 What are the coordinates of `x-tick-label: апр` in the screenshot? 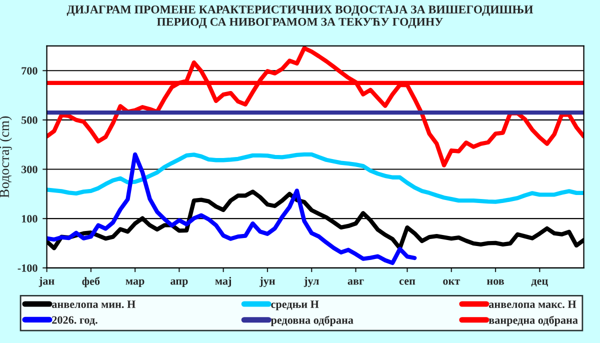 It's located at (179, 283).